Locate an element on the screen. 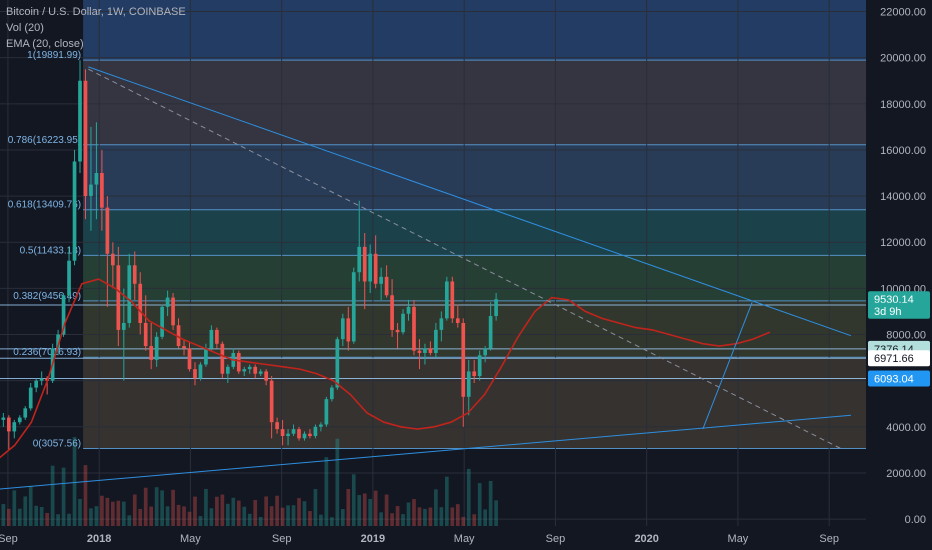  price-tick-label: 20000.00 is located at coordinates (903, 59).